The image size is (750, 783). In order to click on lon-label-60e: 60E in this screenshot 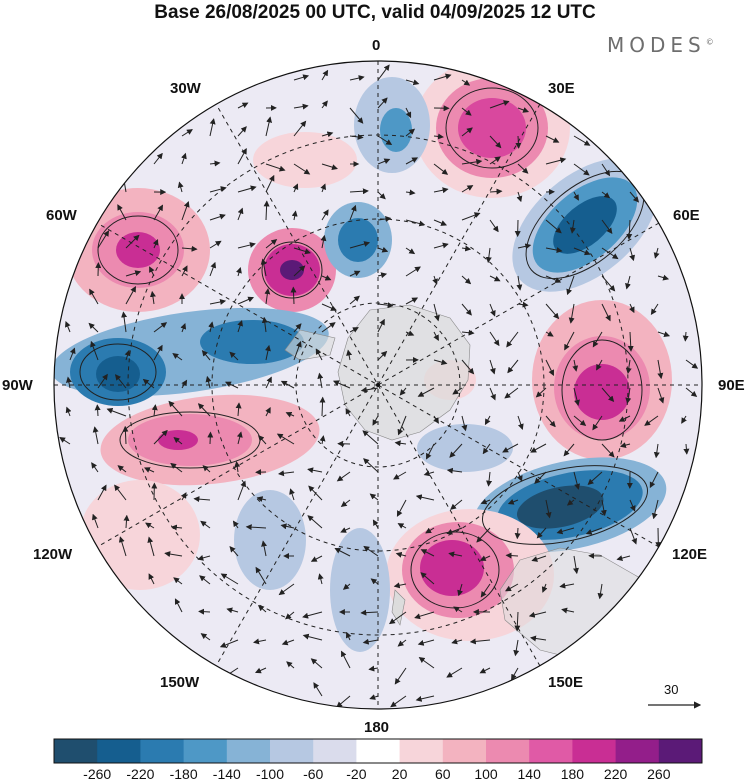, I will do `click(686, 215)`.